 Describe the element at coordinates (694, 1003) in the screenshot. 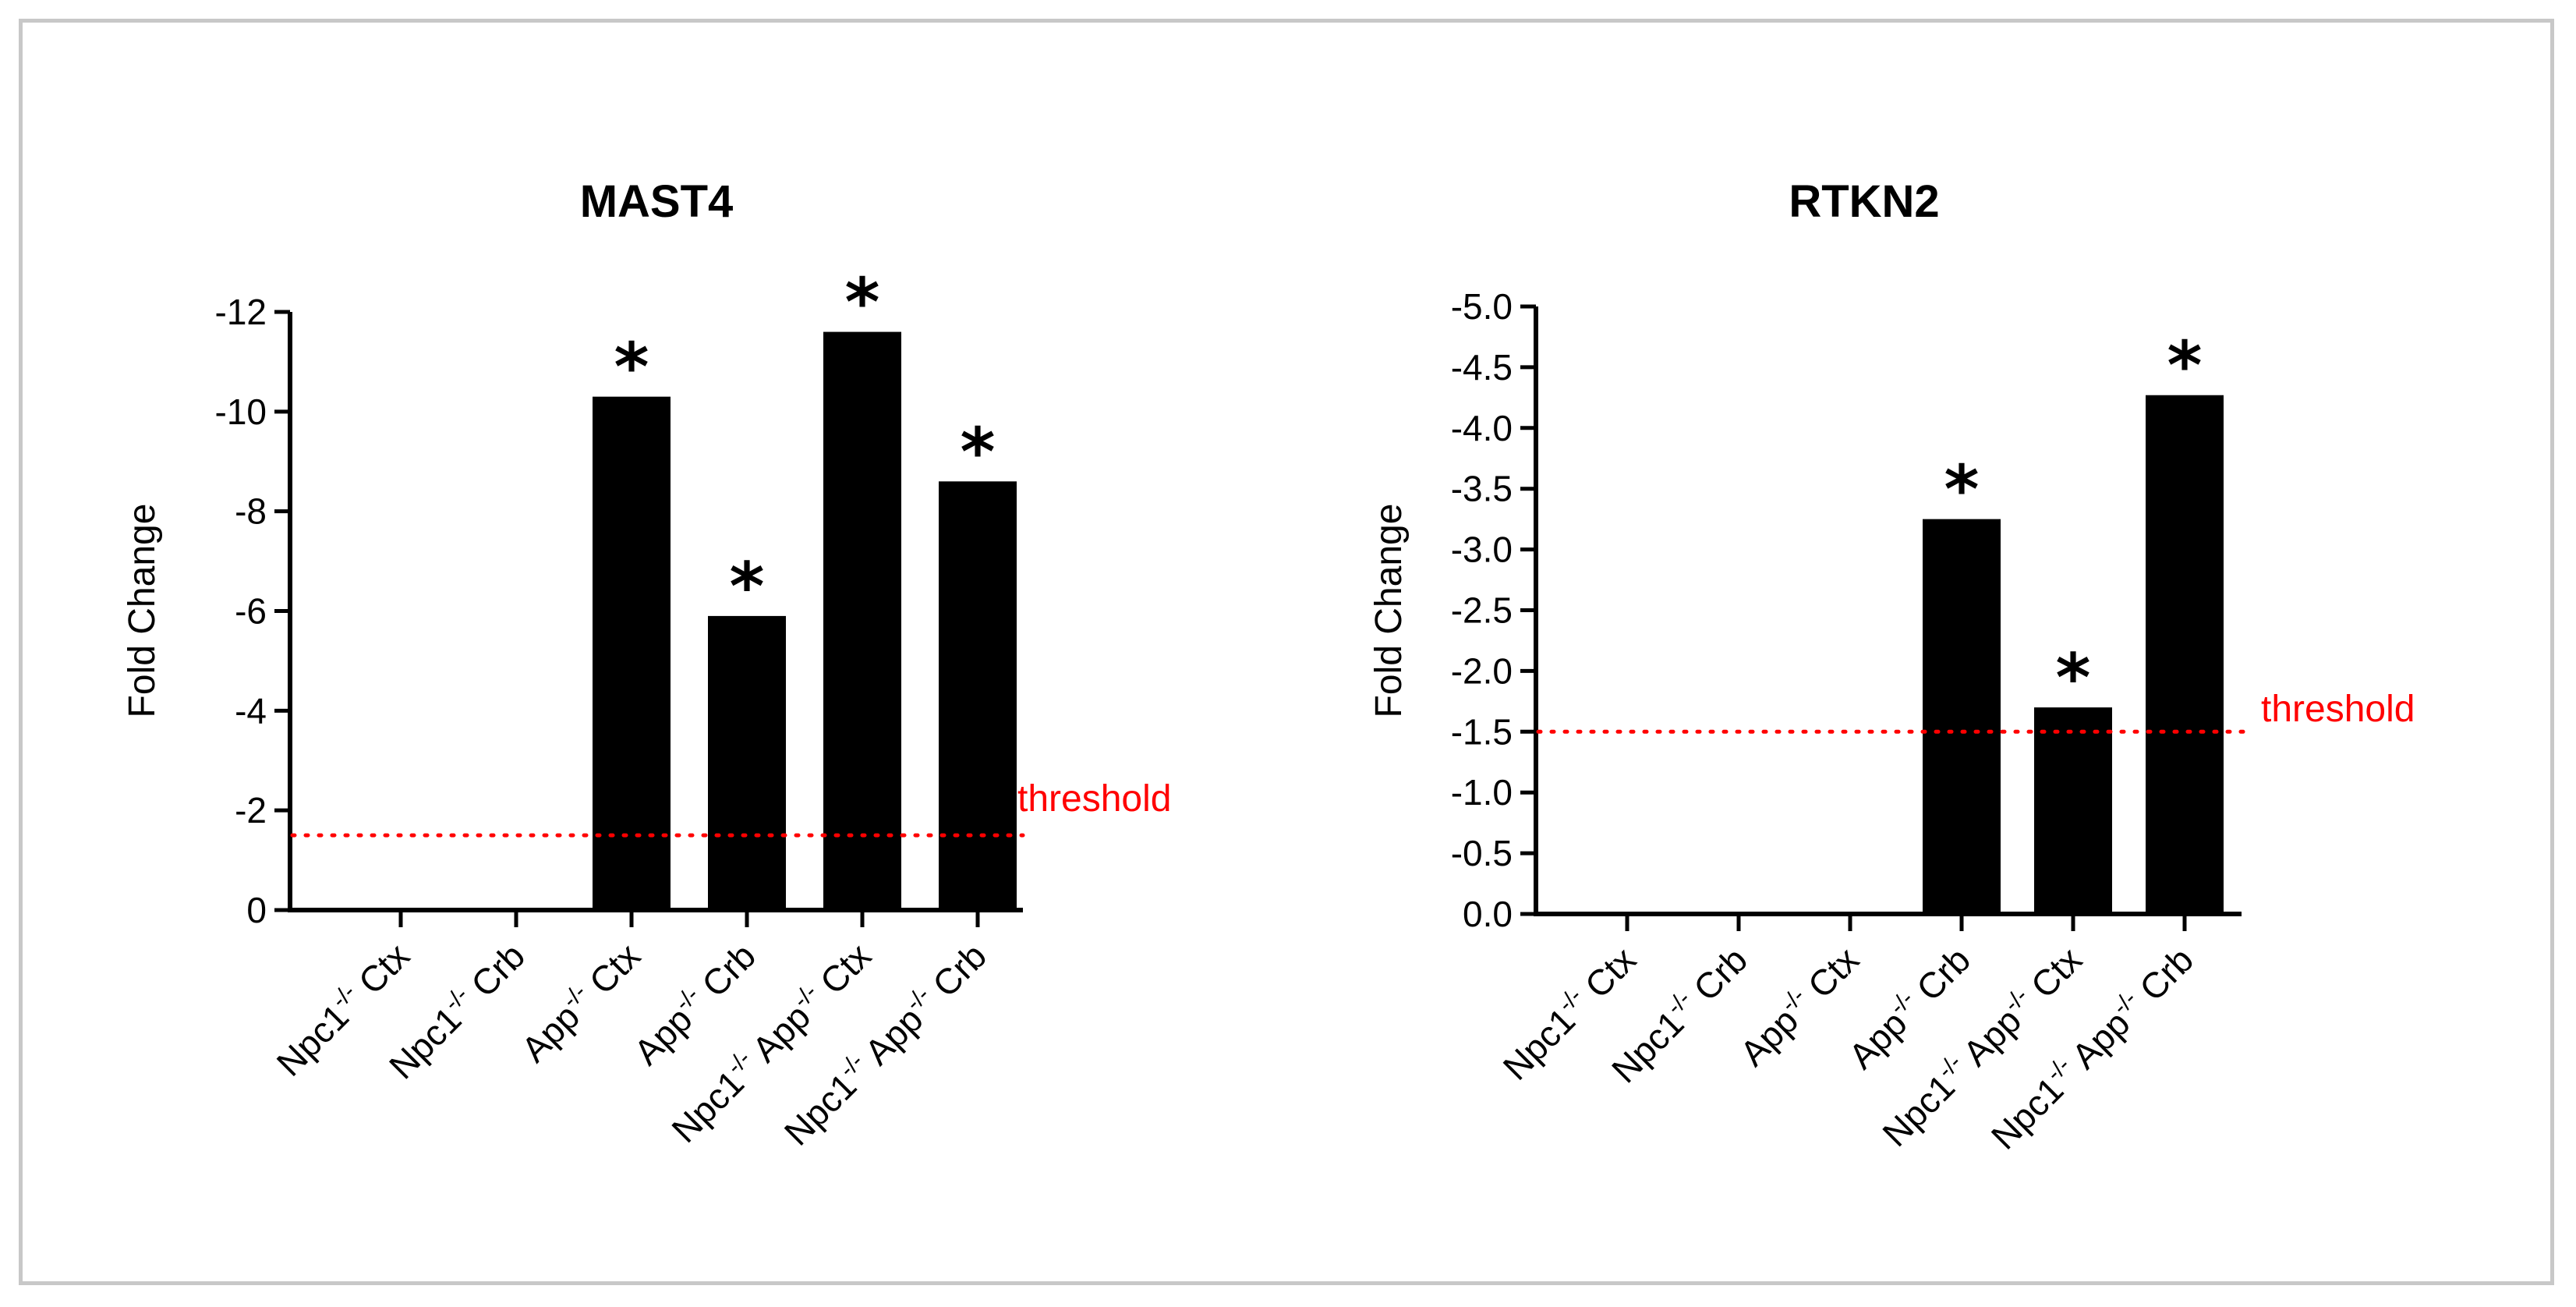

I see `x-tick-label: App-/- Crb` at that location.